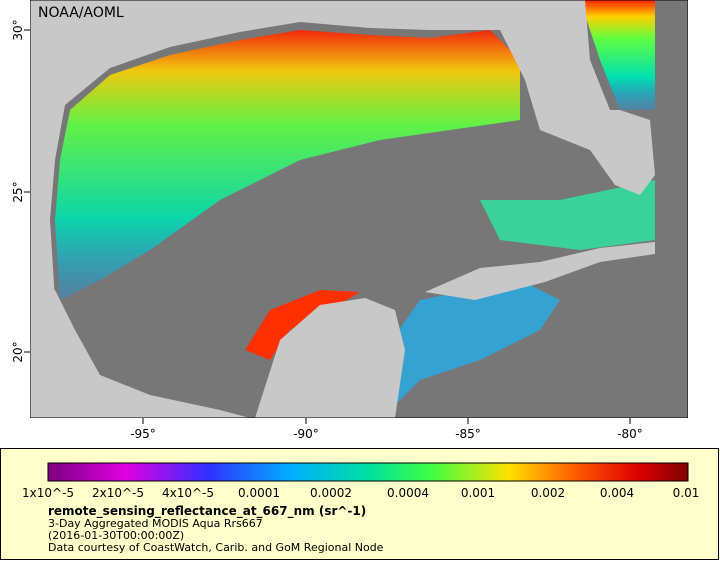  I want to click on title-bg, so click(80, 12).